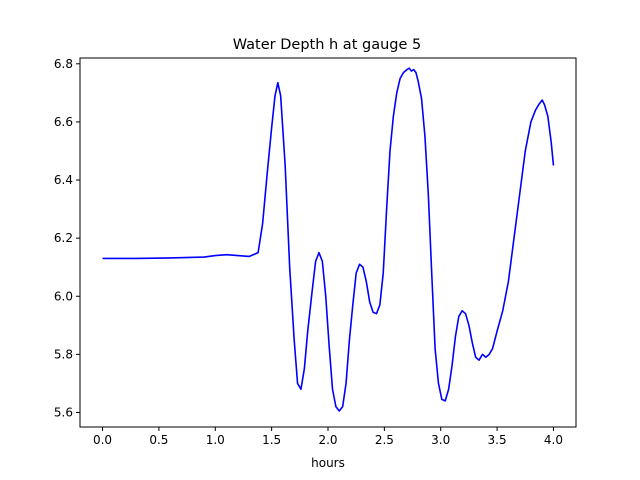 Image resolution: width=640 pixels, height=480 pixels. What do you see at coordinates (215, 440) in the screenshot?
I see `x-tick-label: 1.0` at bounding box center [215, 440].